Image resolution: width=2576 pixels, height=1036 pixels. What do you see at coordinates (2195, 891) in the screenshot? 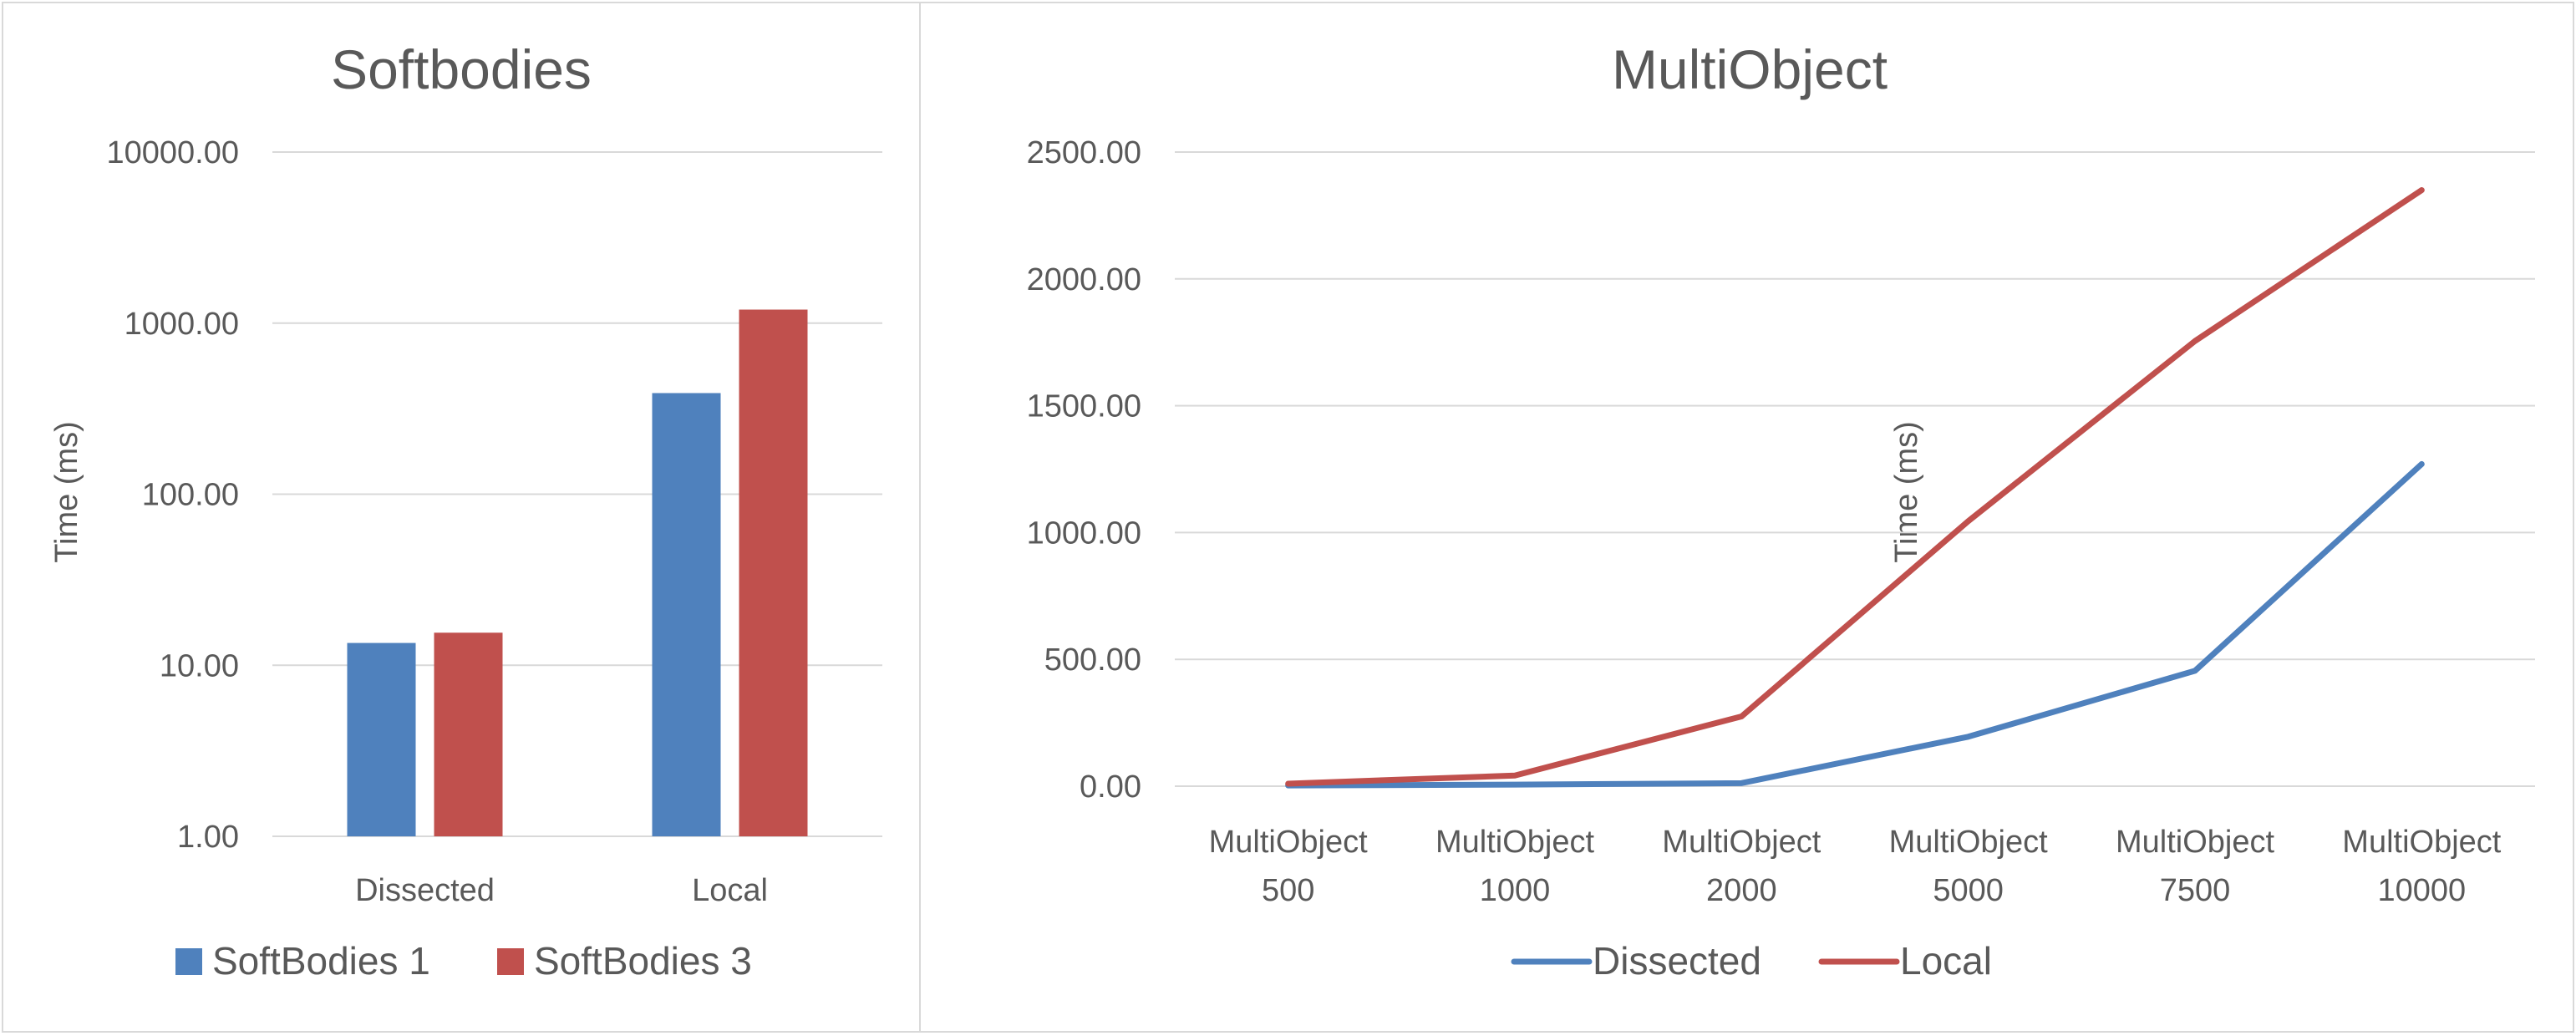
I see `x-tick-label: 7500` at bounding box center [2195, 891].